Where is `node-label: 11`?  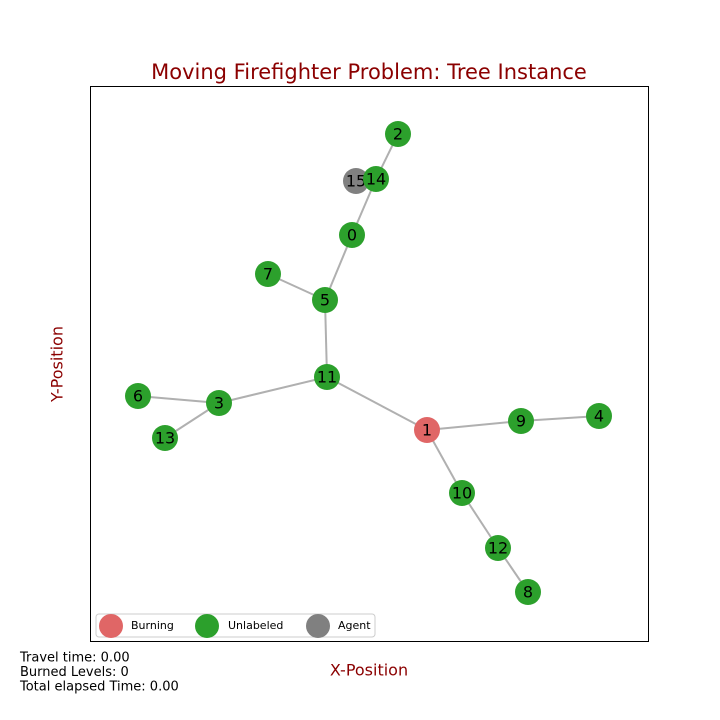 node-label: 11 is located at coordinates (327, 377).